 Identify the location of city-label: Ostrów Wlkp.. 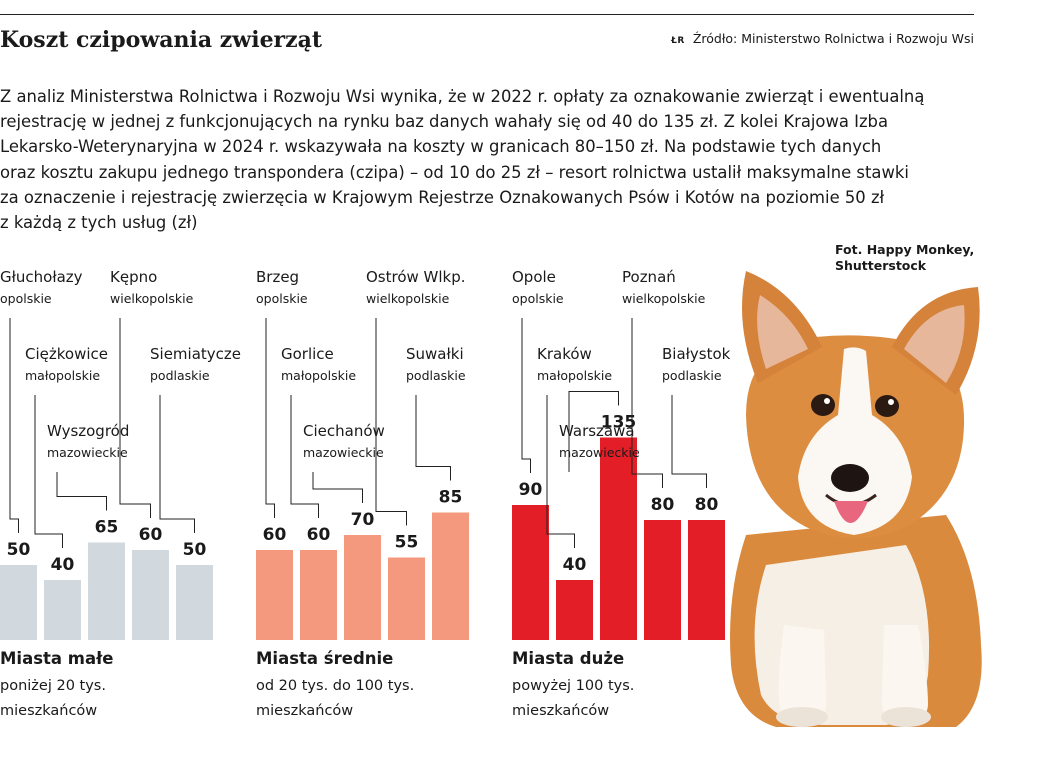
(416, 277).